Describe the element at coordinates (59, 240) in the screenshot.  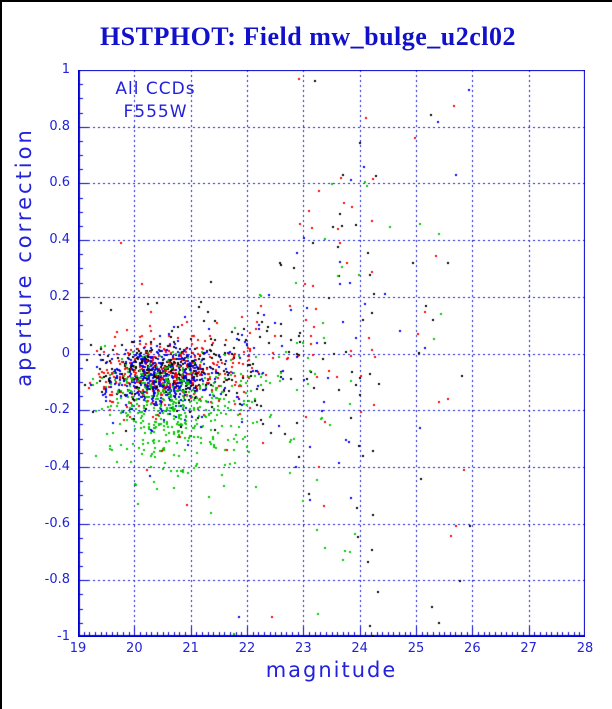
I see `y-tick-label: 0.4` at that location.